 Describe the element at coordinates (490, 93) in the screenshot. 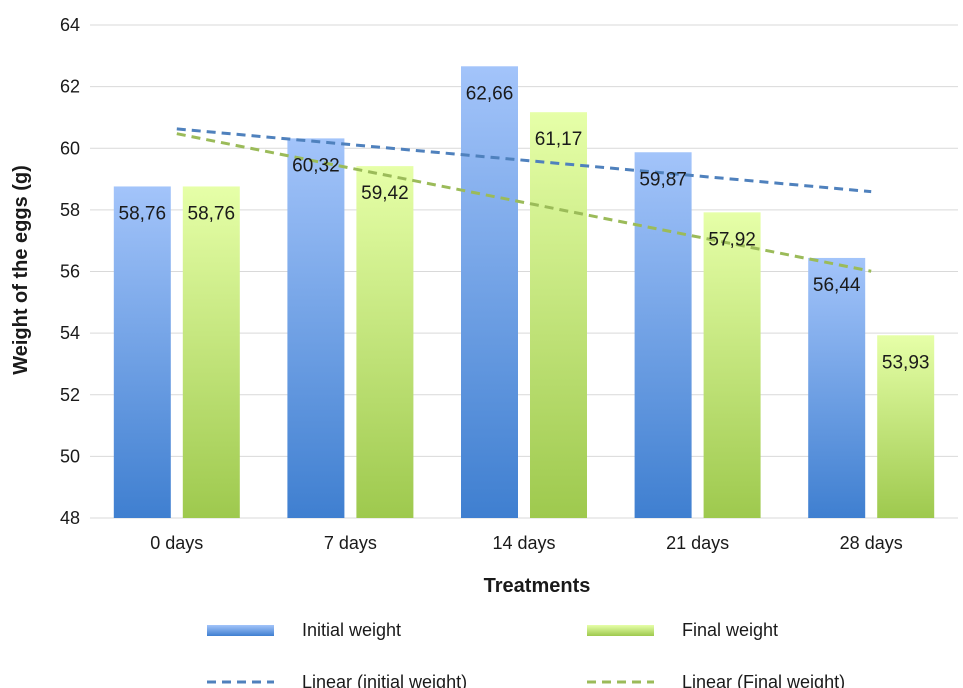

I see `data-label: 62,66` at that location.